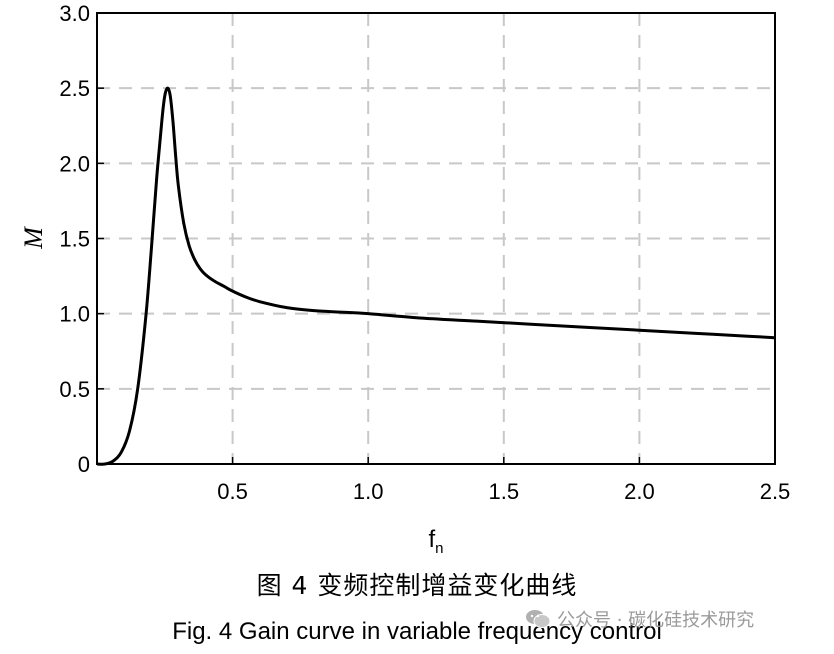 Image resolution: width=834 pixels, height=654 pixels. Describe the element at coordinates (538, 619) in the screenshot. I see `wechat-icon` at that location.